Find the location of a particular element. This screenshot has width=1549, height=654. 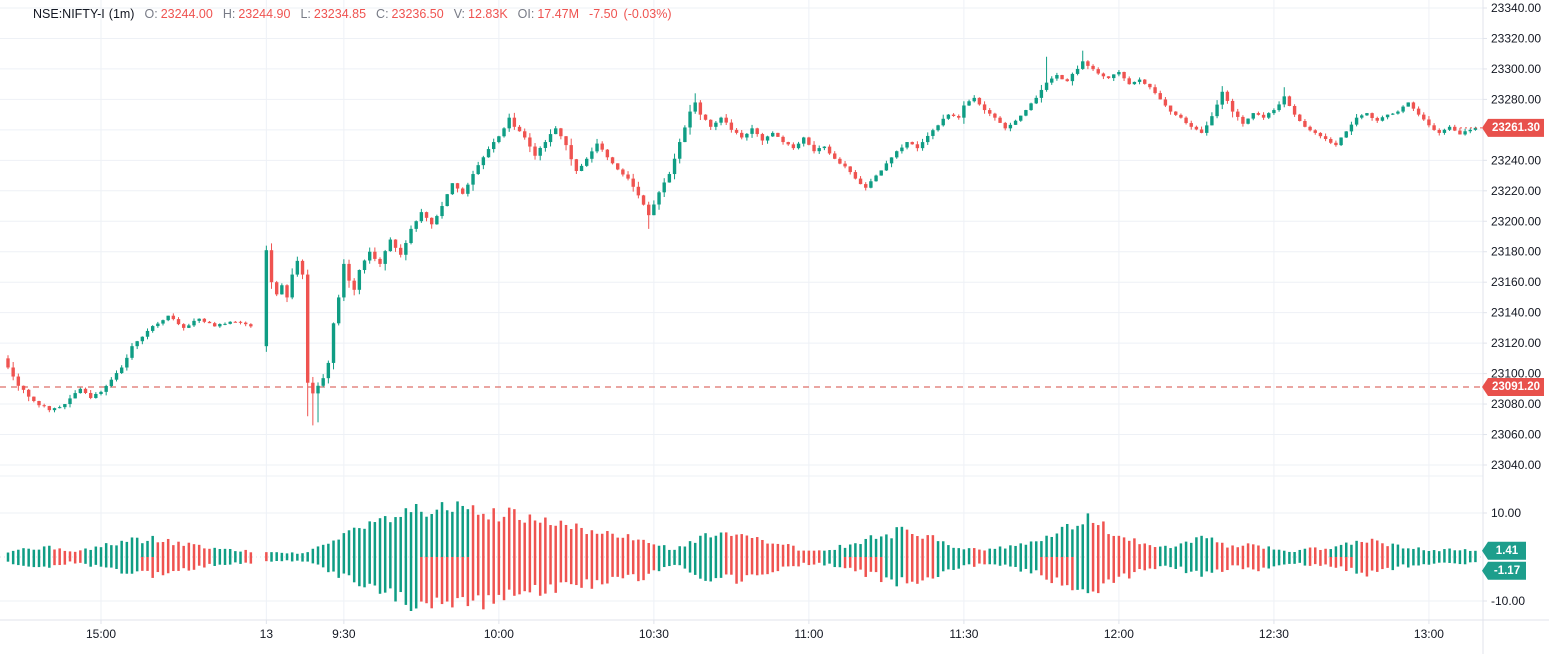

time-tick-label: 10:30 is located at coordinates (654, 634).